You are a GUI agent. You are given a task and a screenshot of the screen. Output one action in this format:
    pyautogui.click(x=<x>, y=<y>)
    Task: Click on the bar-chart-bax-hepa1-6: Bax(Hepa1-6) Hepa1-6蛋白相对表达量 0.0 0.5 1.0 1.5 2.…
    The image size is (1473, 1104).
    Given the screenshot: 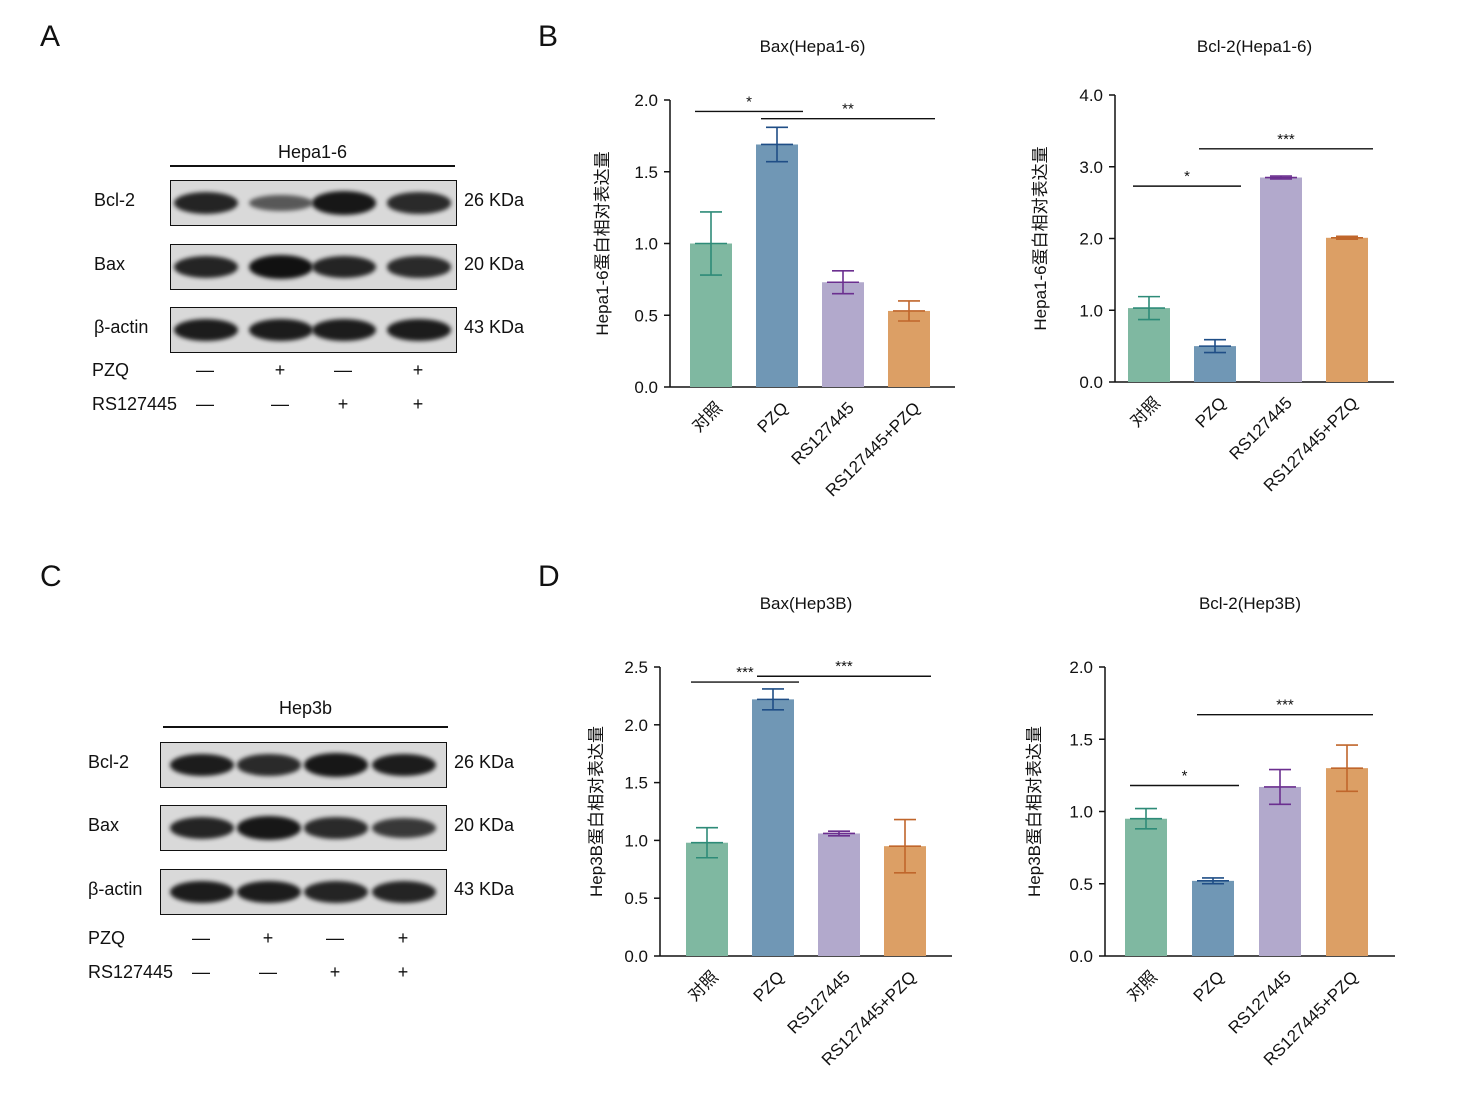 What is the action you would take?
    pyautogui.click(x=774, y=268)
    